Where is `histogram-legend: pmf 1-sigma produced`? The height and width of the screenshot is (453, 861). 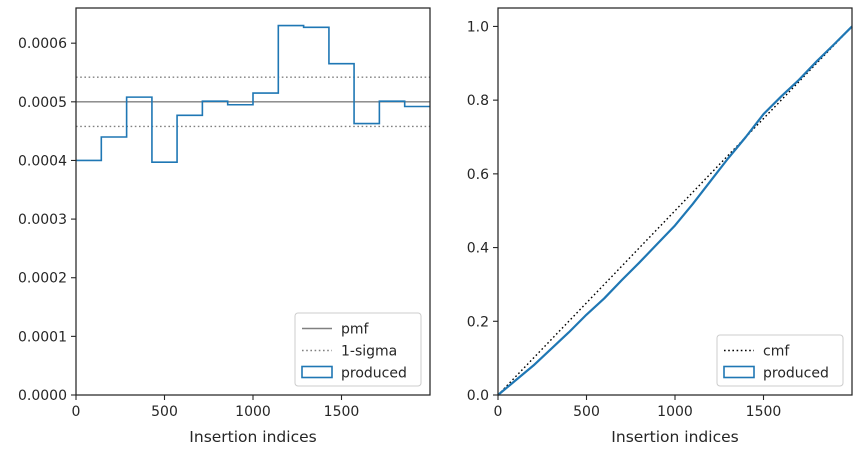 histogram-legend: pmf 1-sigma produced is located at coordinates (358, 349).